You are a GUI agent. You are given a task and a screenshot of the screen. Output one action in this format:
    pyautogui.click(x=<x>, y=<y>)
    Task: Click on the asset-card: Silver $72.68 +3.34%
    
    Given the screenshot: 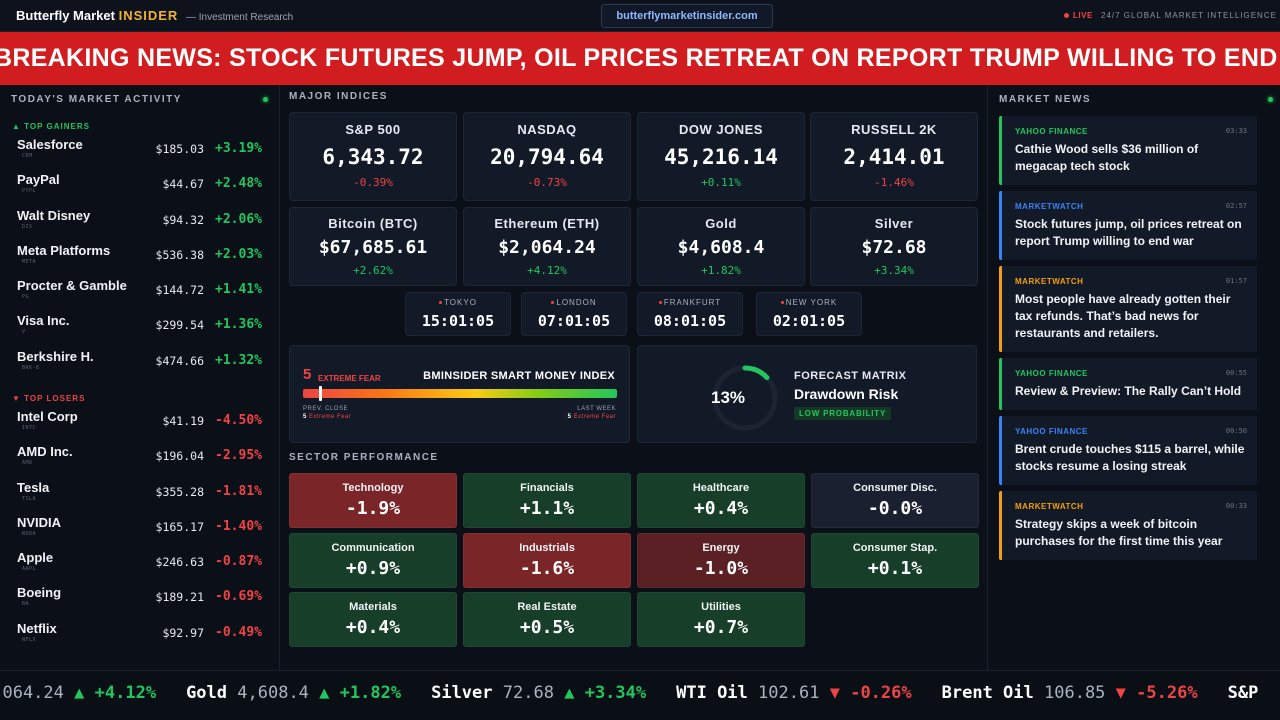 What is the action you would take?
    pyautogui.click(x=894, y=246)
    